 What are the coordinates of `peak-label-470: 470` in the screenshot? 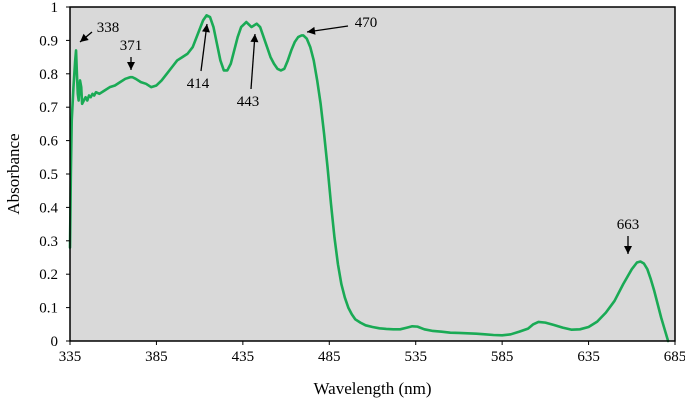 It's located at (366, 23).